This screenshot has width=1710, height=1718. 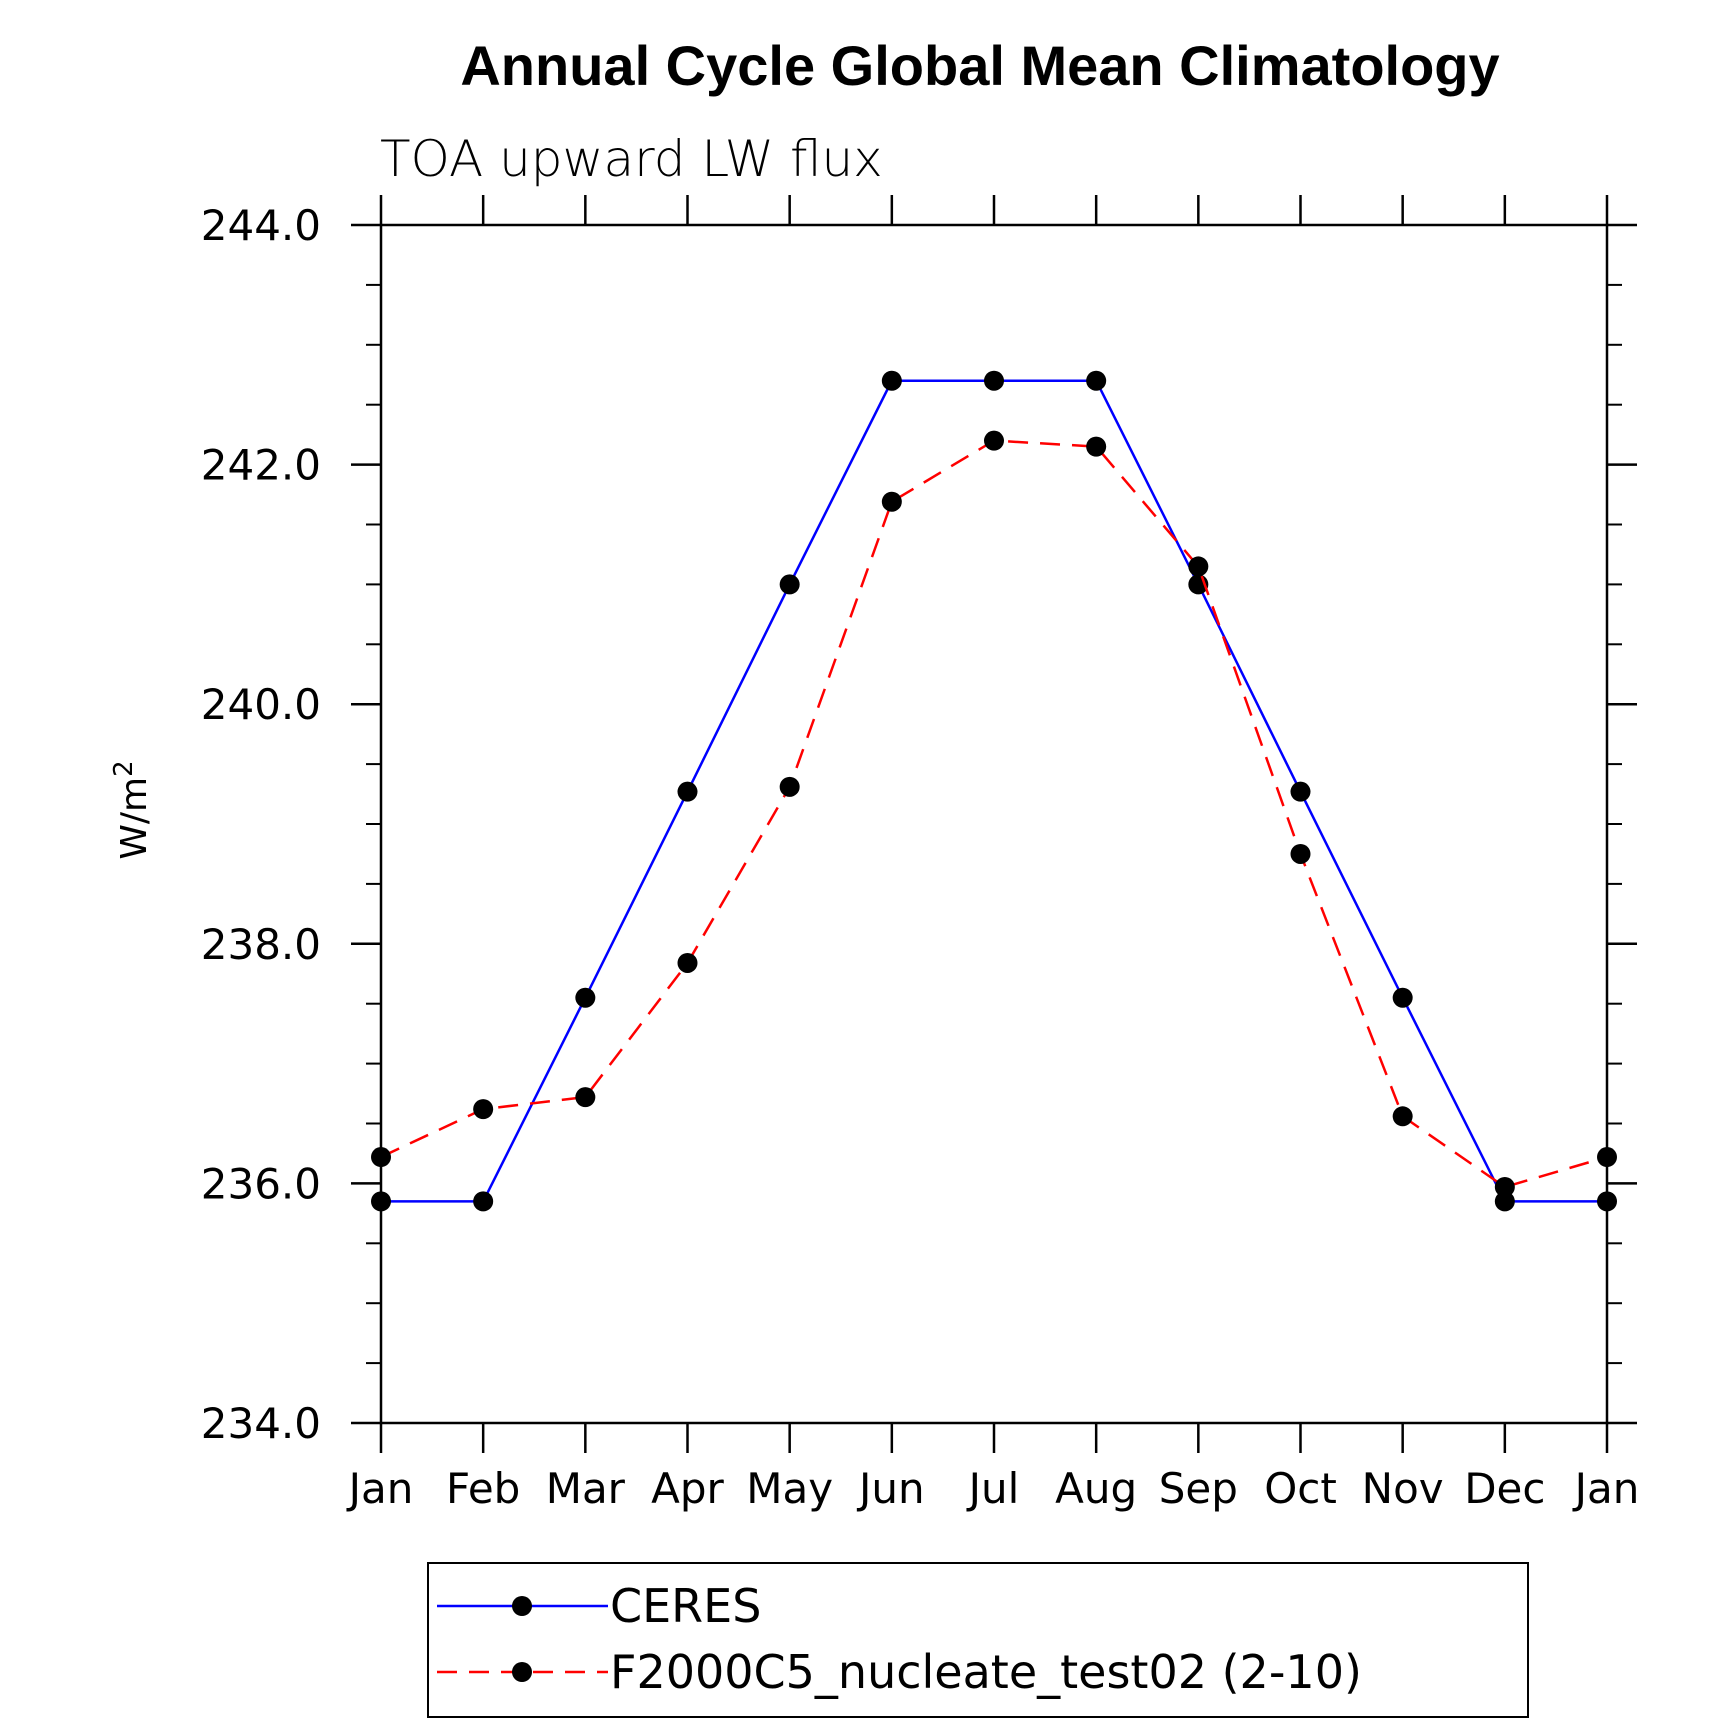 I want to click on legend-box, so click(x=978, y=1640).